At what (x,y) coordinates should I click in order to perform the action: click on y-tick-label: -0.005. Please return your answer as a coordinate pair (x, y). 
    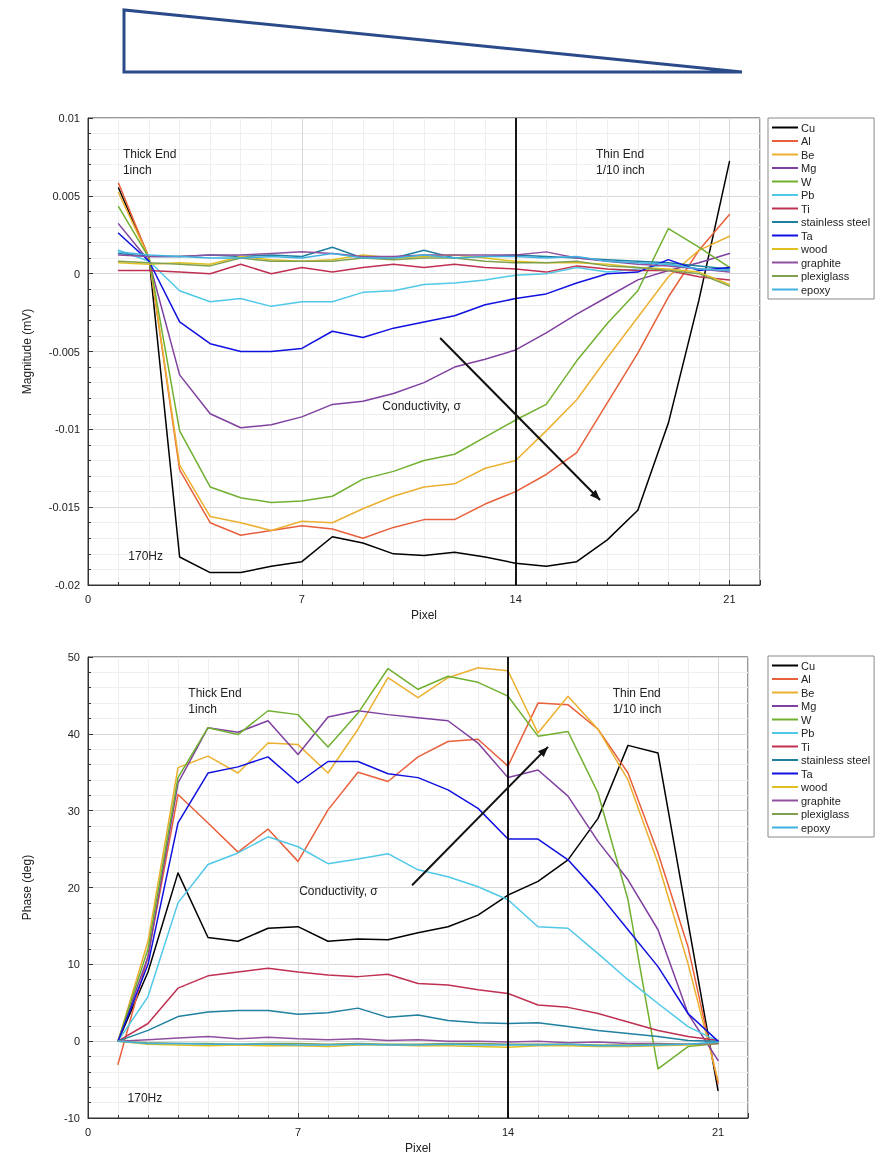
    Looking at the image, I should click on (64, 351).